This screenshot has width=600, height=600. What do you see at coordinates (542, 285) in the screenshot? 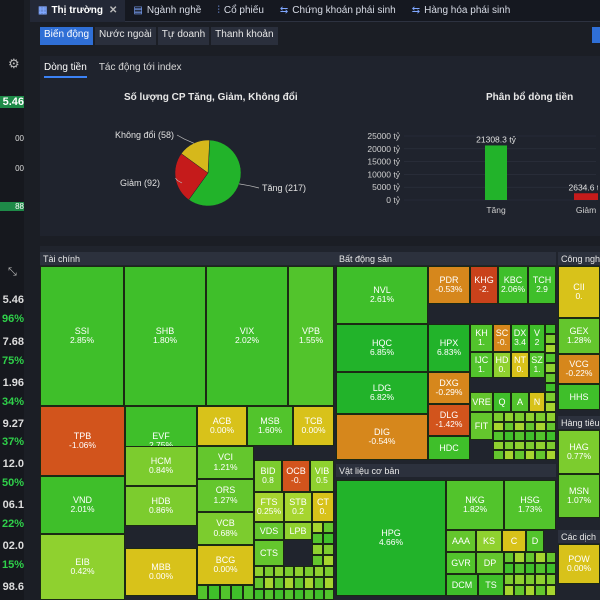
I see `heatmap-tile-tch: TCH 2.9` at bounding box center [542, 285].